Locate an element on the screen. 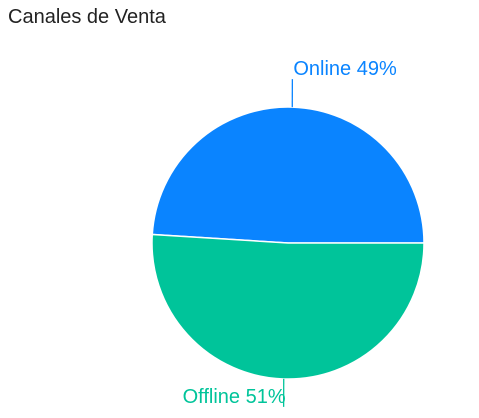  chart-title: Canales de Venta is located at coordinates (87, 17).